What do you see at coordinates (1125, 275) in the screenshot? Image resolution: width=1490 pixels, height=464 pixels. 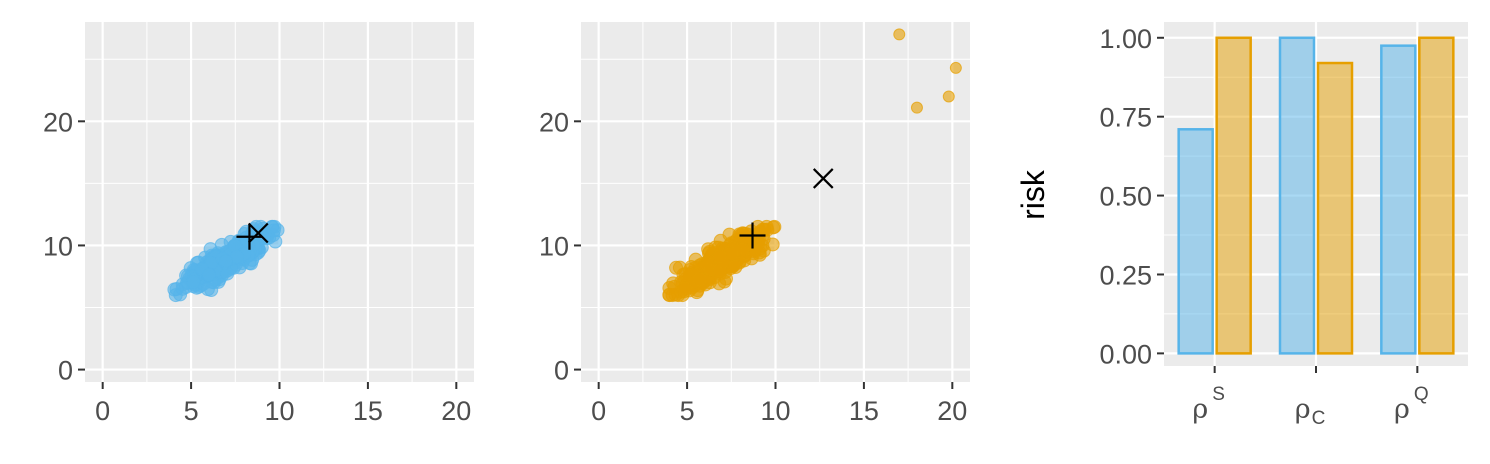 I see `y-tick-label: 0.25` at bounding box center [1125, 275].